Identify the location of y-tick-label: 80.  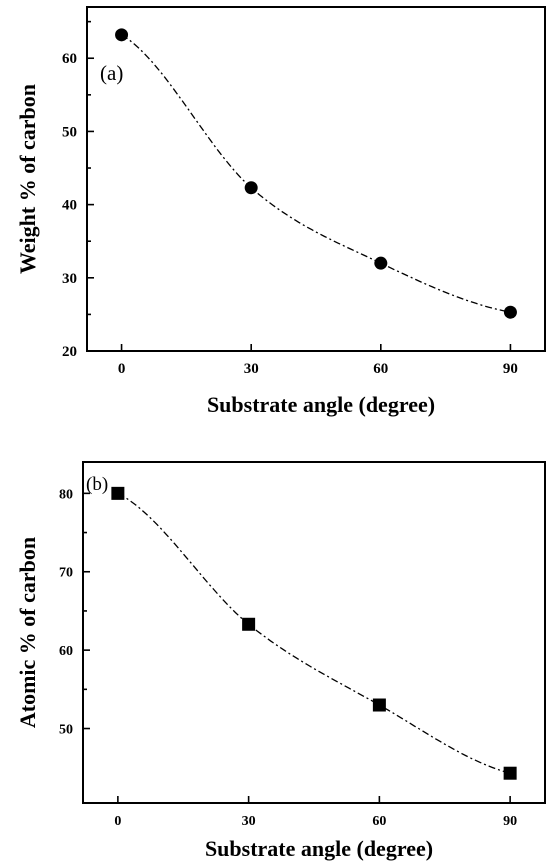
(66, 494).